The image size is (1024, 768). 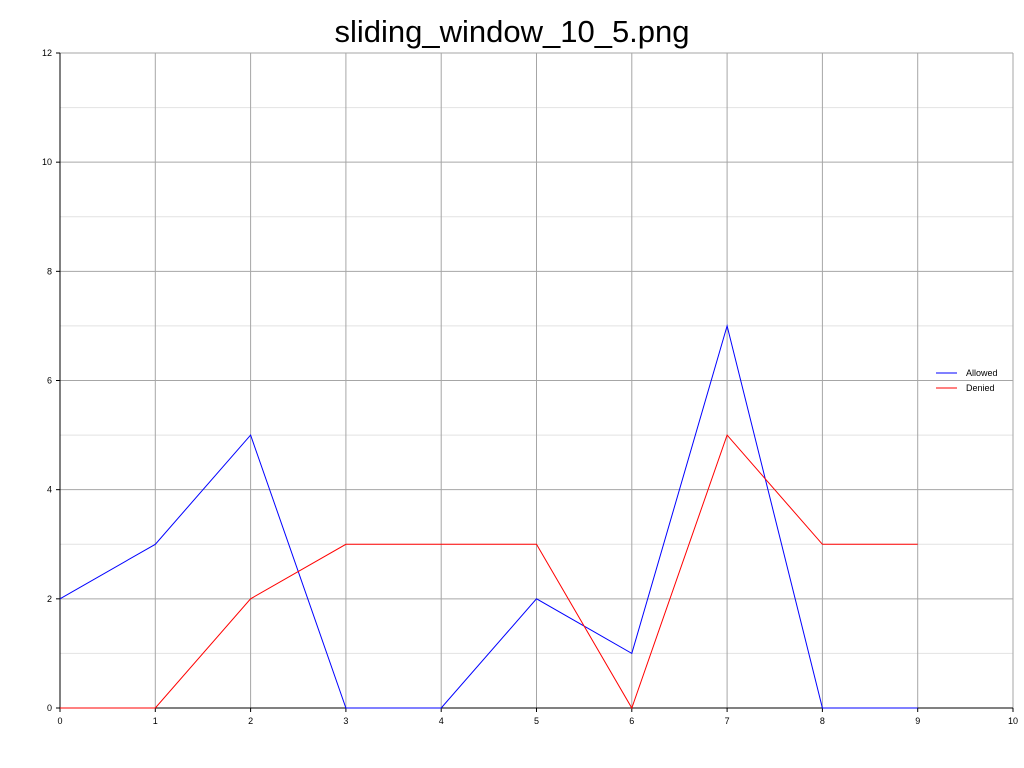 I want to click on x-tick-label: 6, so click(x=631, y=721).